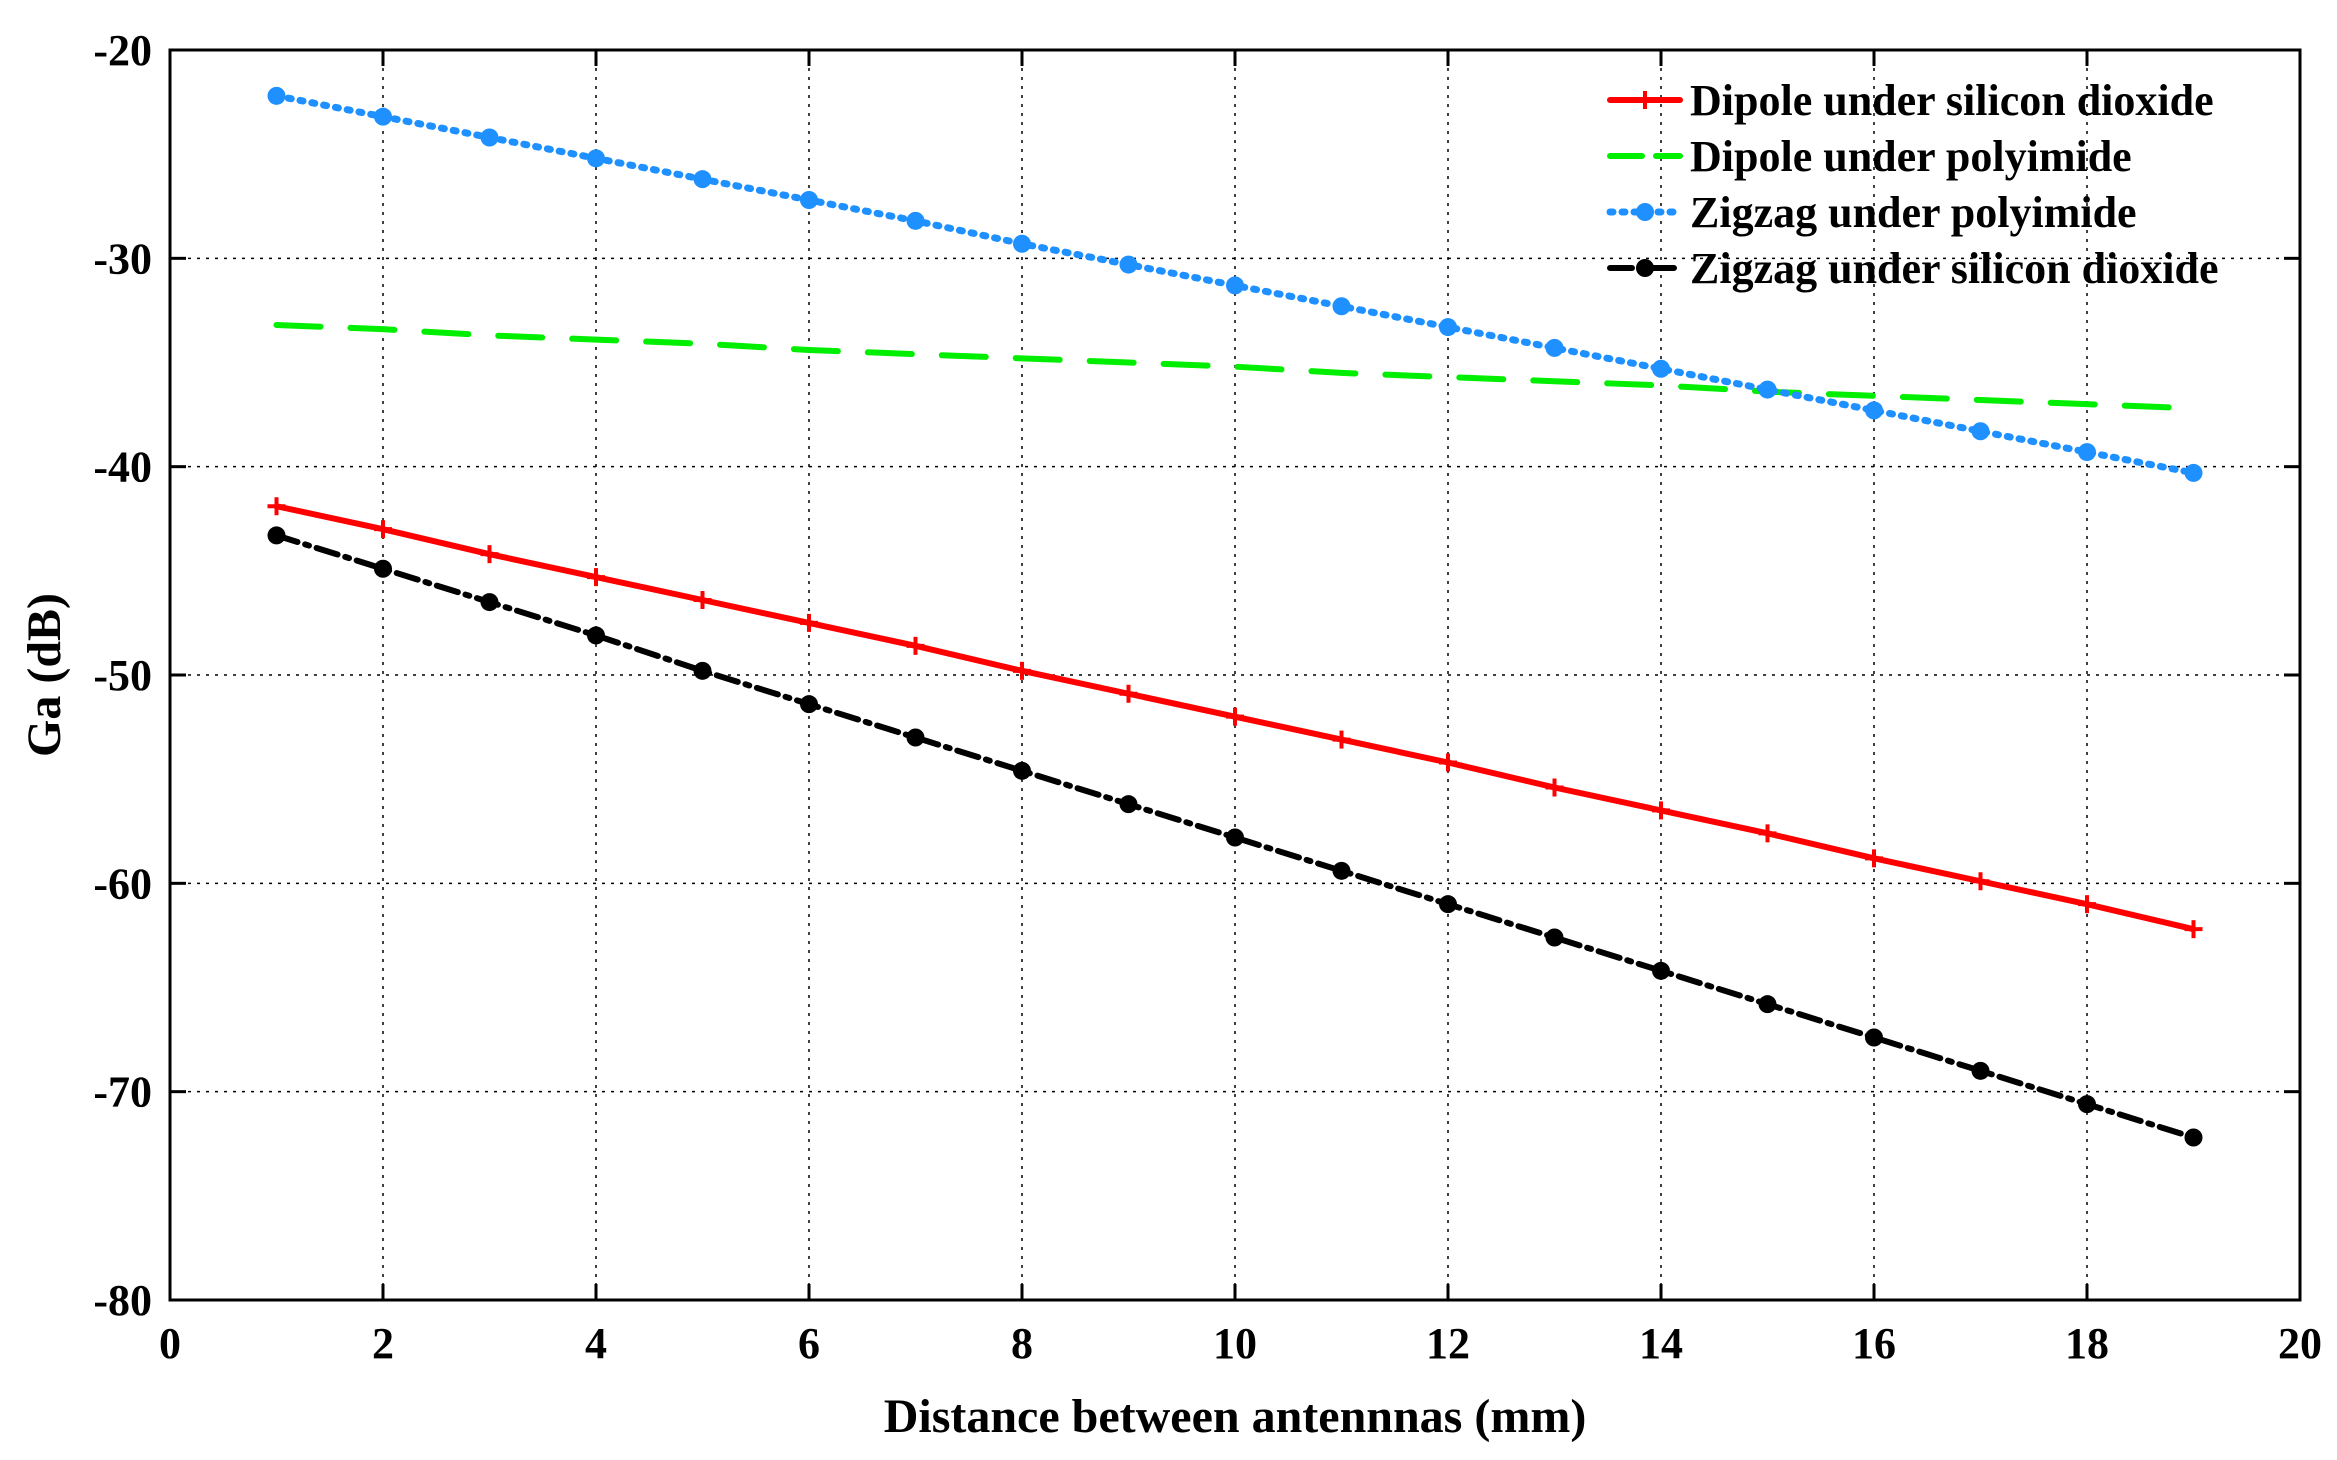  I want to click on x-tick-label: 10, so click(1235, 1343).